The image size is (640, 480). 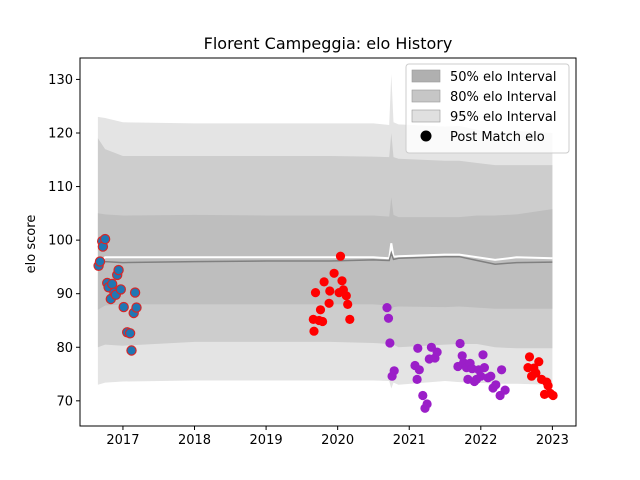 I want to click on y-tick-label: 70, so click(x=64, y=401).